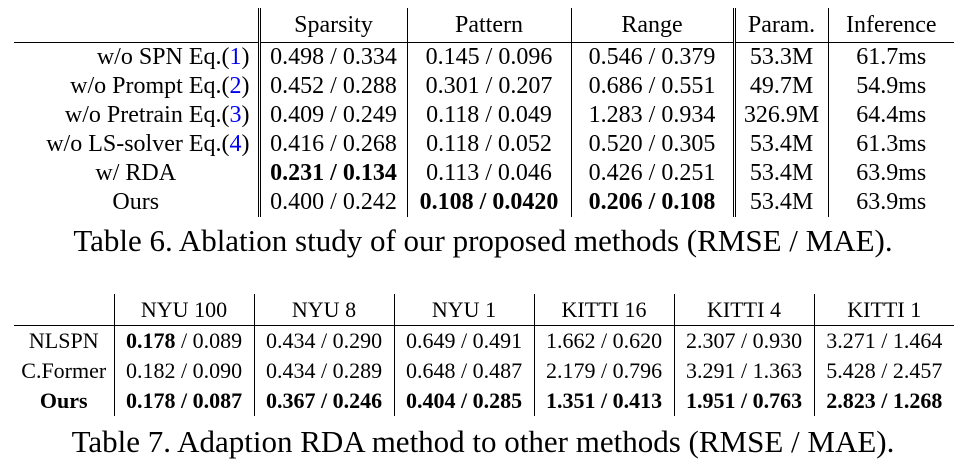 The height and width of the screenshot is (473, 966). What do you see at coordinates (332, 25) in the screenshot?
I see `table-6-header-sparsity: Sparsity` at bounding box center [332, 25].